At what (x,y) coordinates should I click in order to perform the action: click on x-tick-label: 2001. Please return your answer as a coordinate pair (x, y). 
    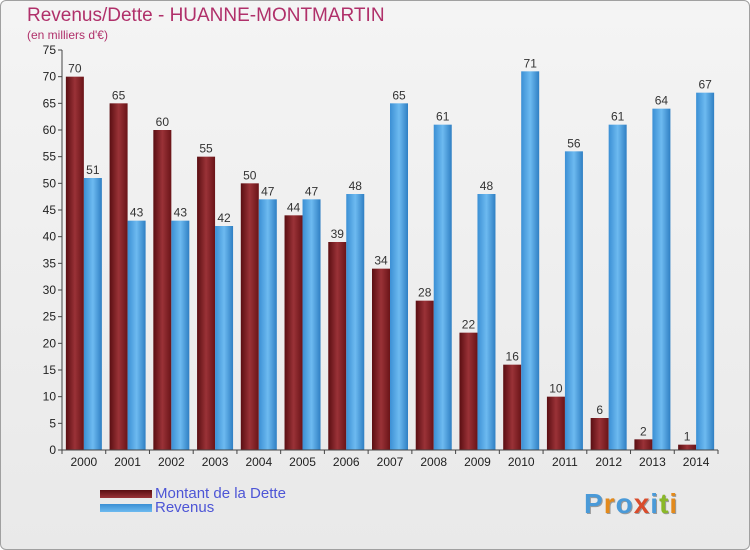
    Looking at the image, I should click on (127, 462).